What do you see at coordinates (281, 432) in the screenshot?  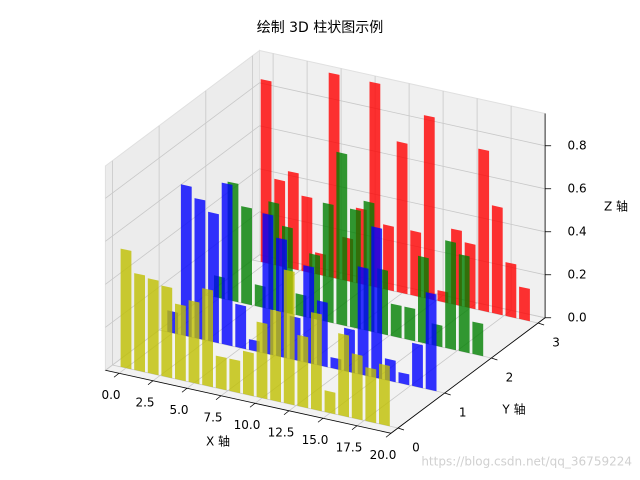 I see `x-tick-label: 12.5` at bounding box center [281, 432].